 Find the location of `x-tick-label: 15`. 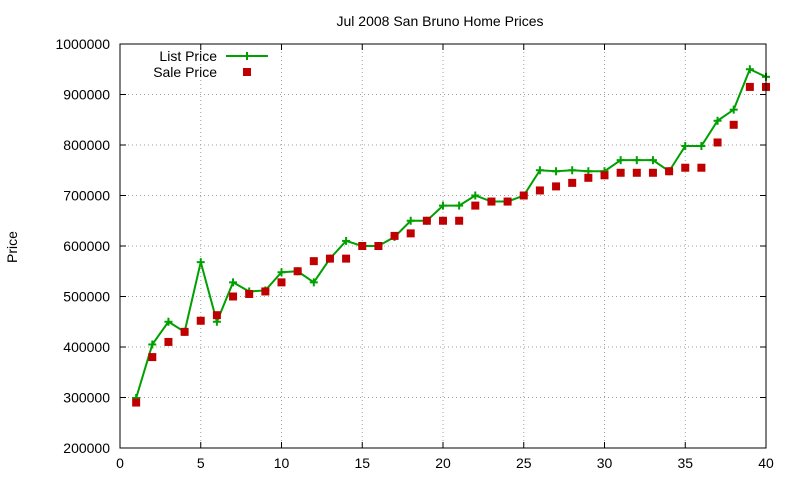

x-tick-label: 15 is located at coordinates (362, 463).